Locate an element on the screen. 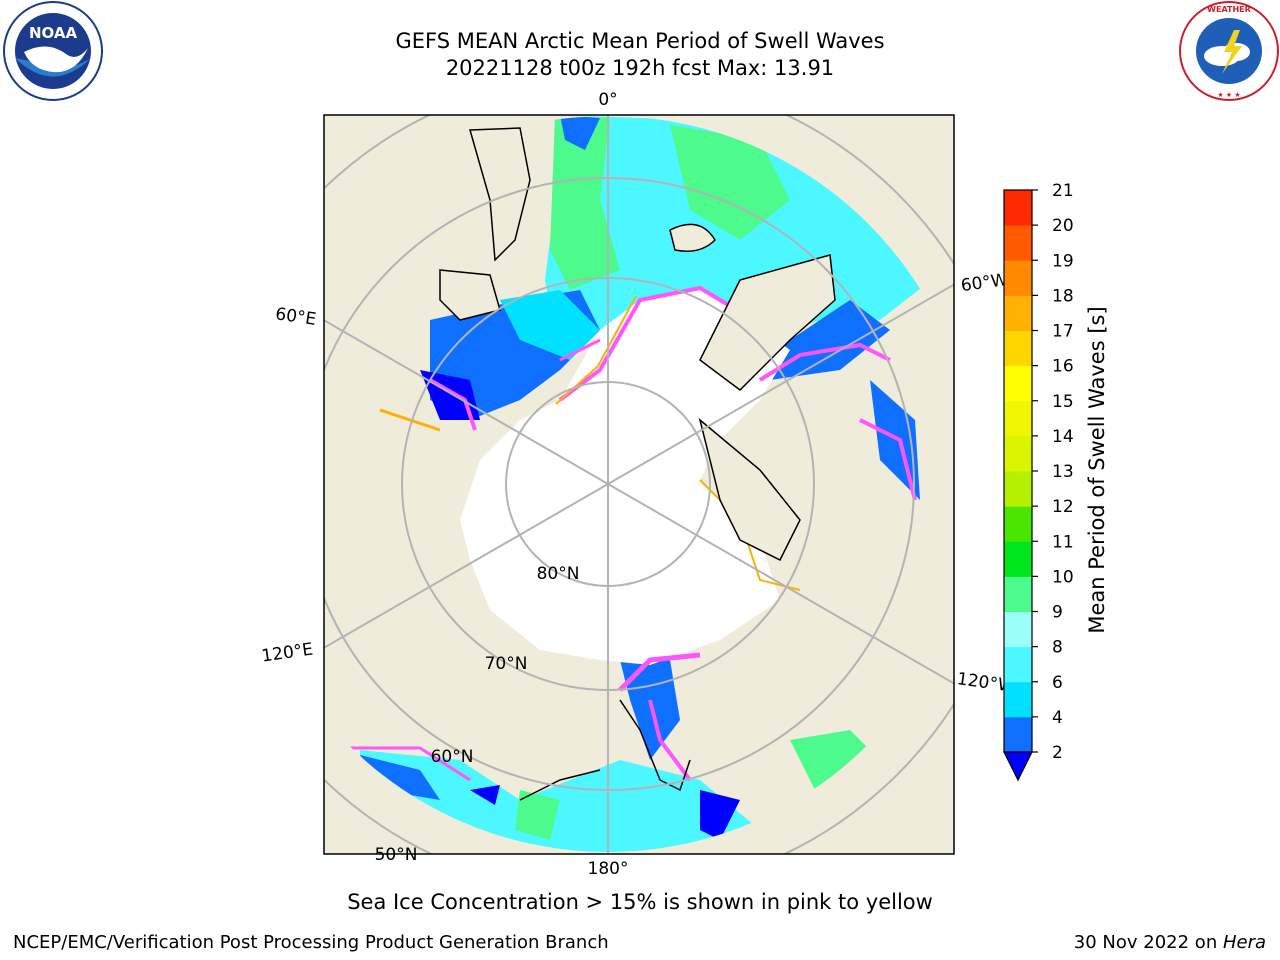 The height and width of the screenshot is (960, 1280). colorbar-tick-label: 16 is located at coordinates (1063, 367).